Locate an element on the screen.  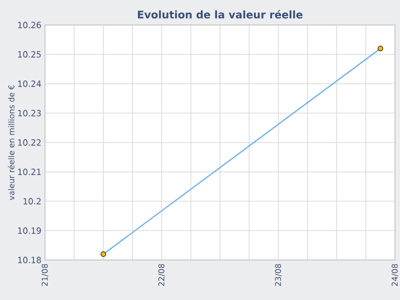
y-tick-label: 10.21 is located at coordinates (29, 172).